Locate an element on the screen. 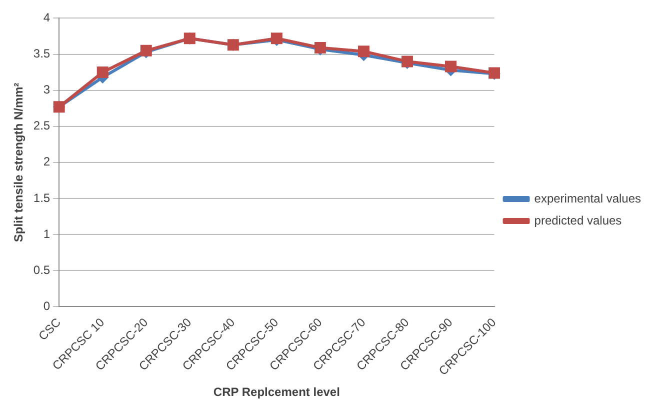  y-tick-label: 1.5 is located at coordinates (41, 197).